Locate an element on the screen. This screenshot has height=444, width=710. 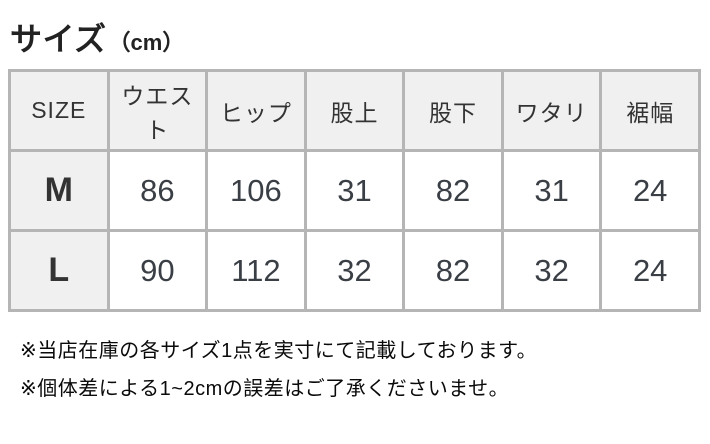
value-cell-l-hem: 24 is located at coordinates (650, 270).